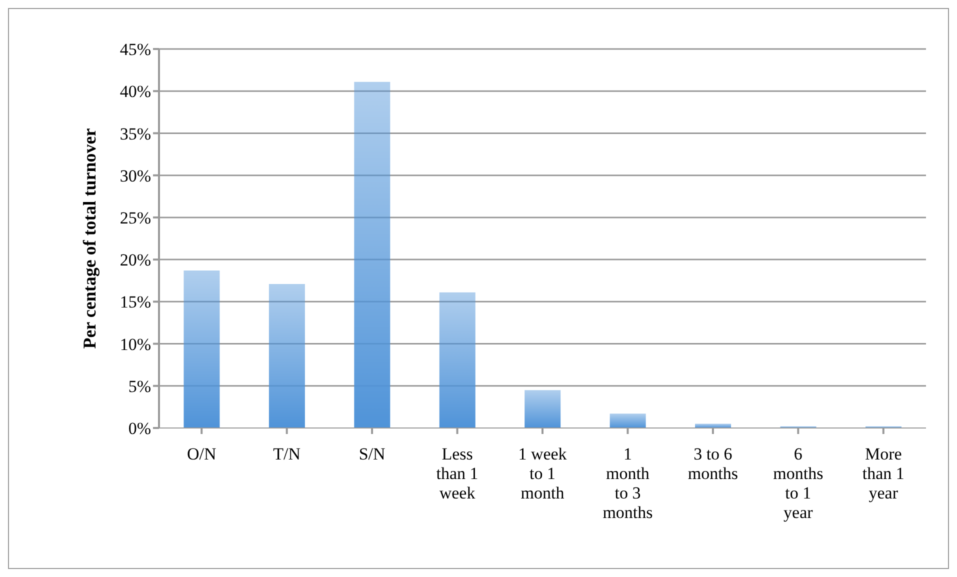 The image size is (957, 577). What do you see at coordinates (135, 260) in the screenshot?
I see `y-tick-label: 20%` at bounding box center [135, 260].